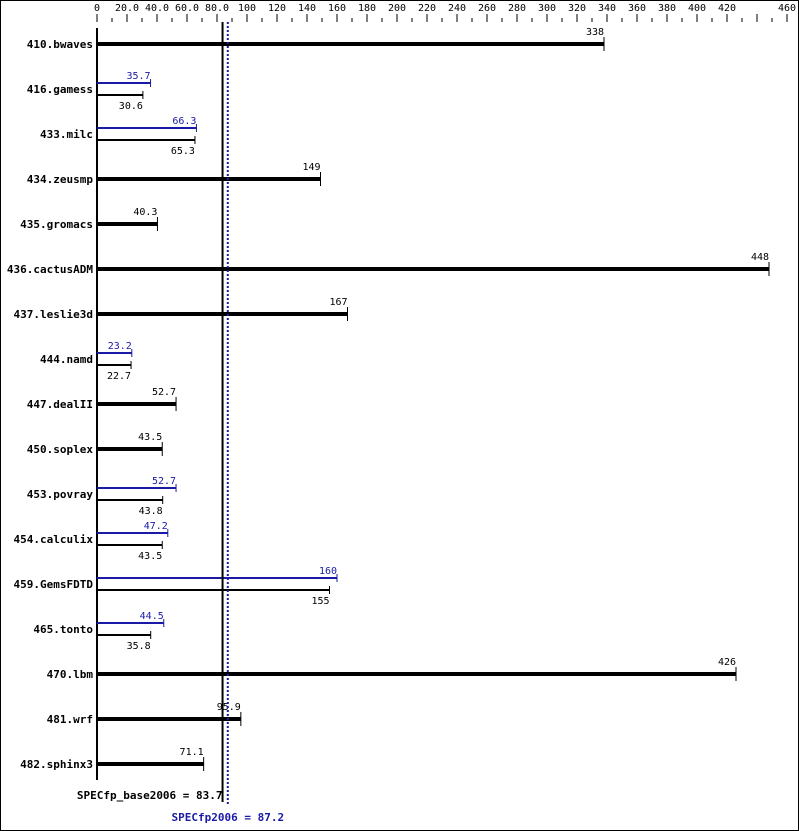 The width and height of the screenshot is (799, 831). I want to click on axis-tick-label: 420, so click(727, 8).